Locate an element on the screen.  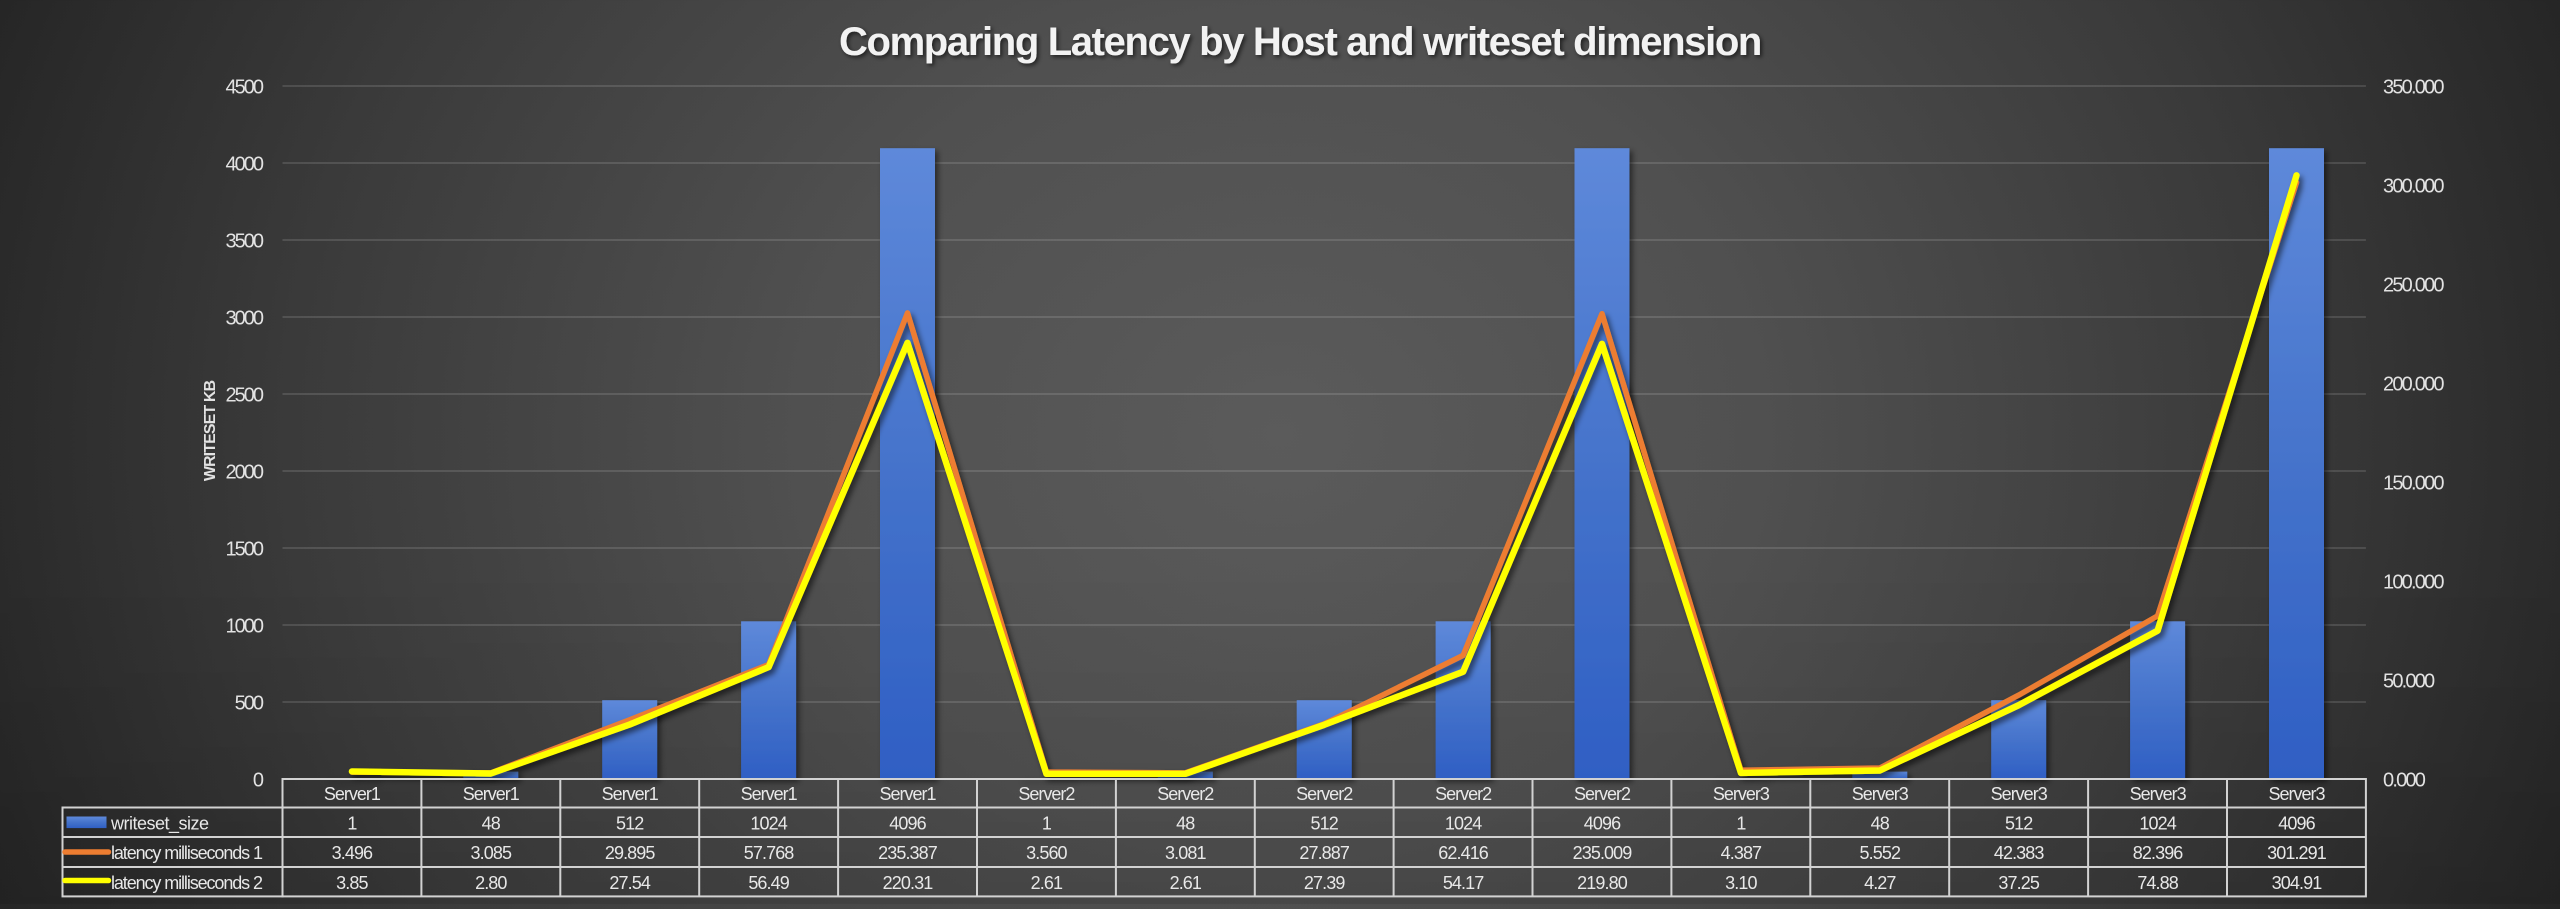
svg-text: 150.000 is located at coordinates (2413, 483).